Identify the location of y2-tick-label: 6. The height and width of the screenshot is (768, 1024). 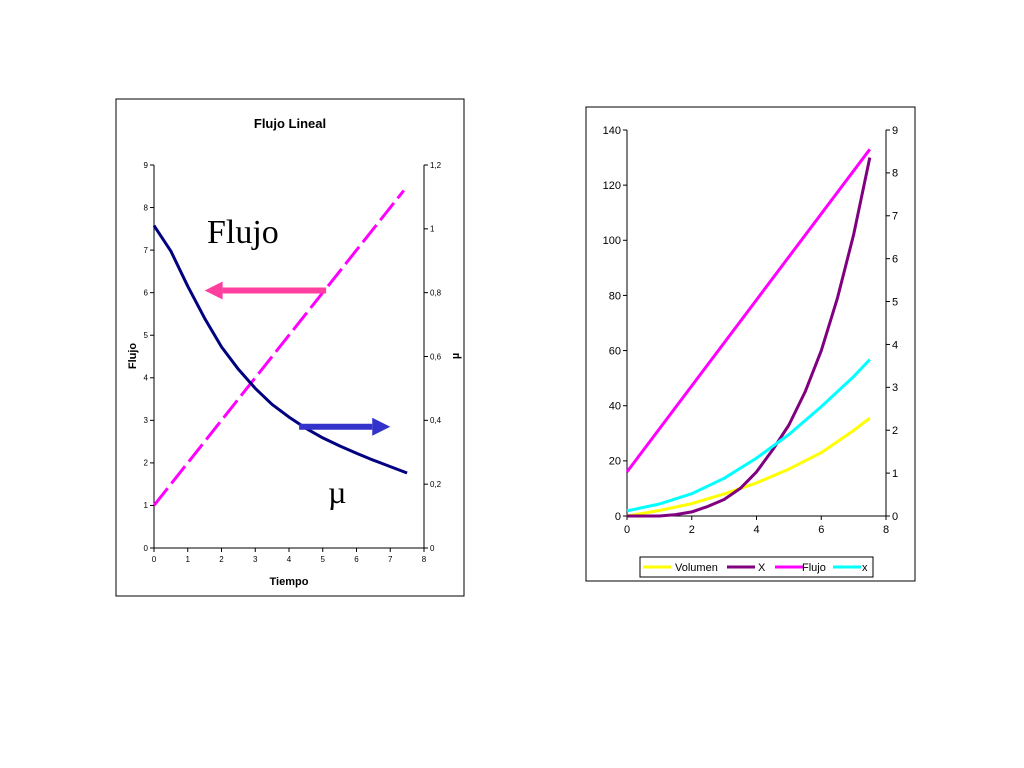
(895, 260).